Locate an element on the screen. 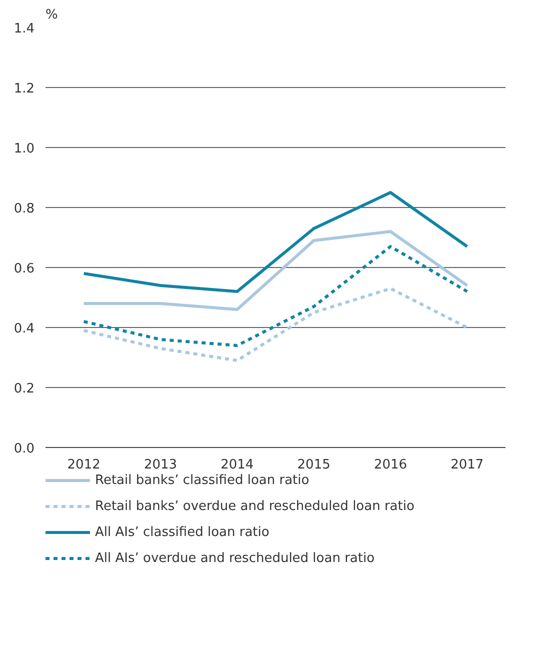  y-tick-label: 1.0 is located at coordinates (24, 149).